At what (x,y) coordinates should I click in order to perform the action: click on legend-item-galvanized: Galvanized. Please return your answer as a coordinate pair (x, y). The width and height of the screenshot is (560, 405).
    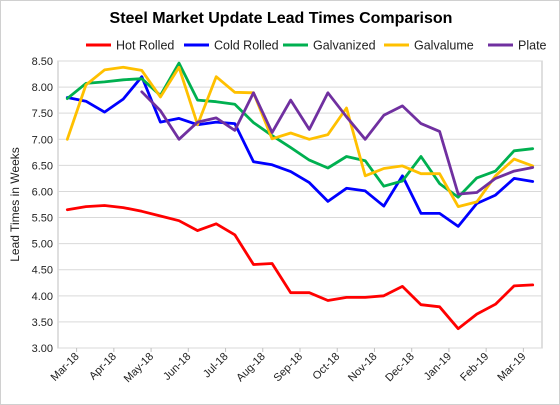
    Looking at the image, I should click on (329, 46).